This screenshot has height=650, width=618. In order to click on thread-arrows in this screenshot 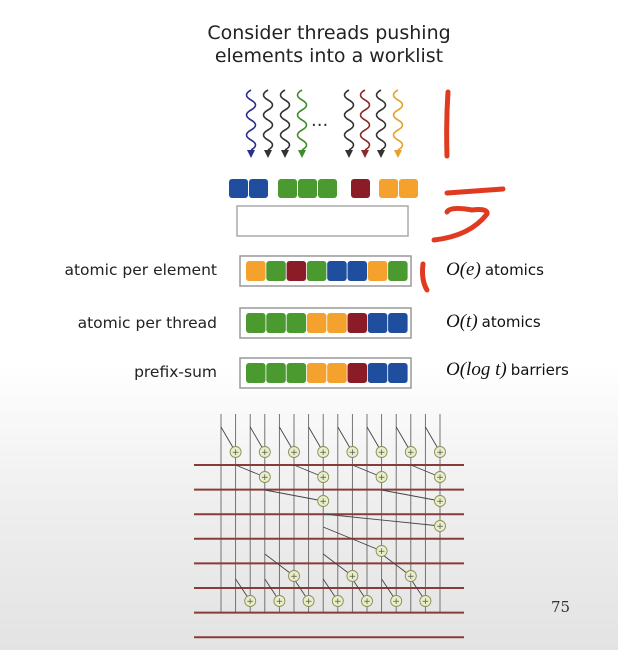, I will do `click(324, 123)`.